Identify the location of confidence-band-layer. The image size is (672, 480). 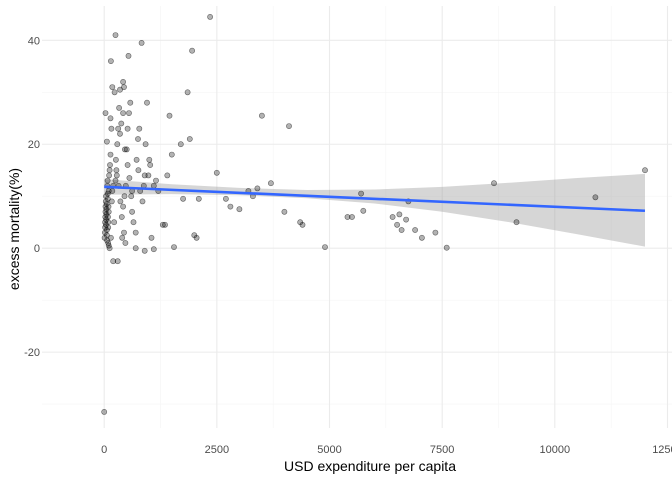
(374, 210).